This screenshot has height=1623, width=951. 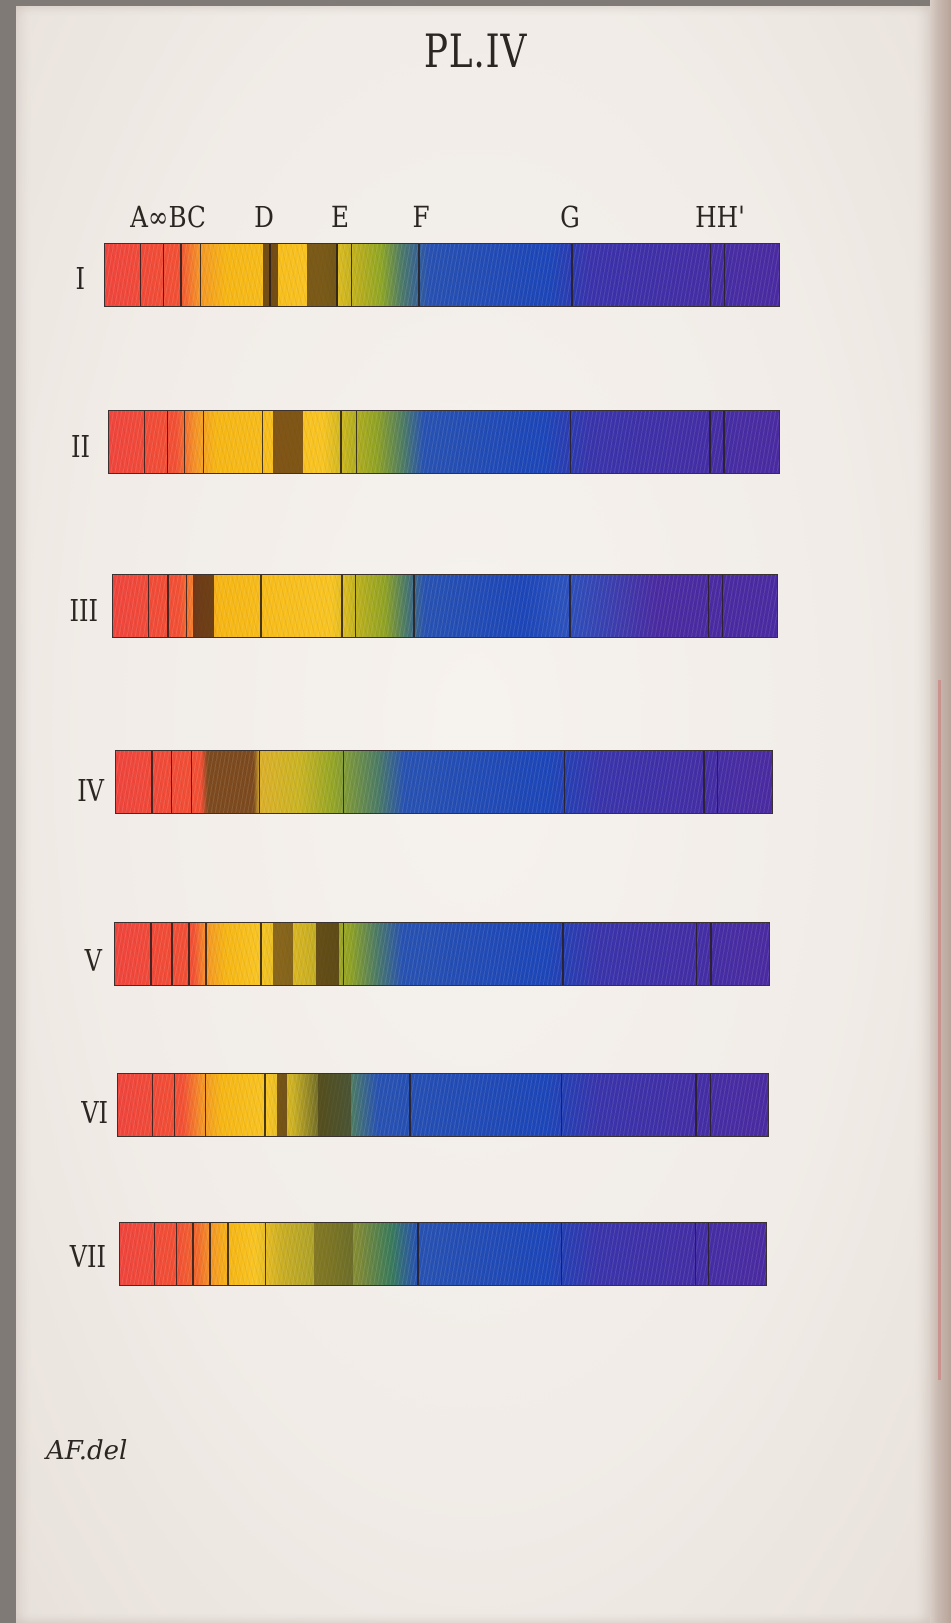 What do you see at coordinates (264, 217) in the screenshot?
I see `label-d: D` at bounding box center [264, 217].